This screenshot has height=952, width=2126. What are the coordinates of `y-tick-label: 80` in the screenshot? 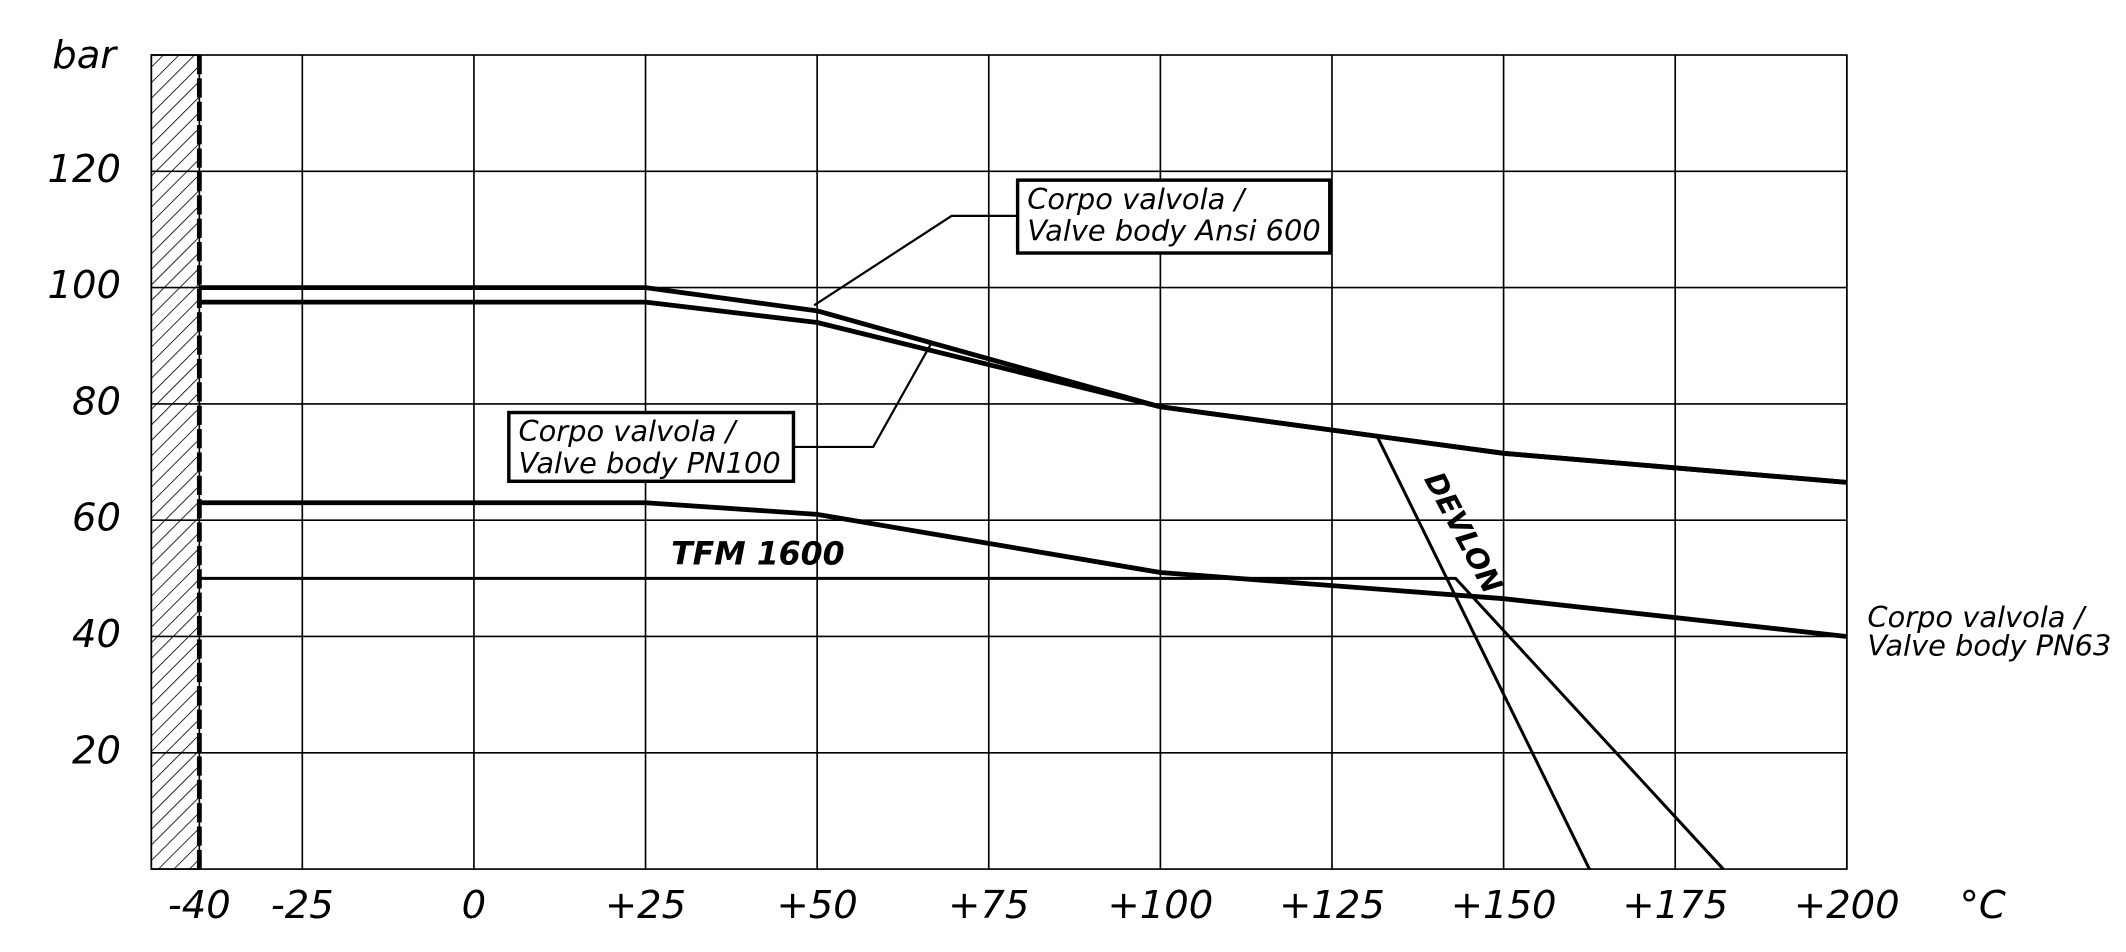 It's located at (96, 401).